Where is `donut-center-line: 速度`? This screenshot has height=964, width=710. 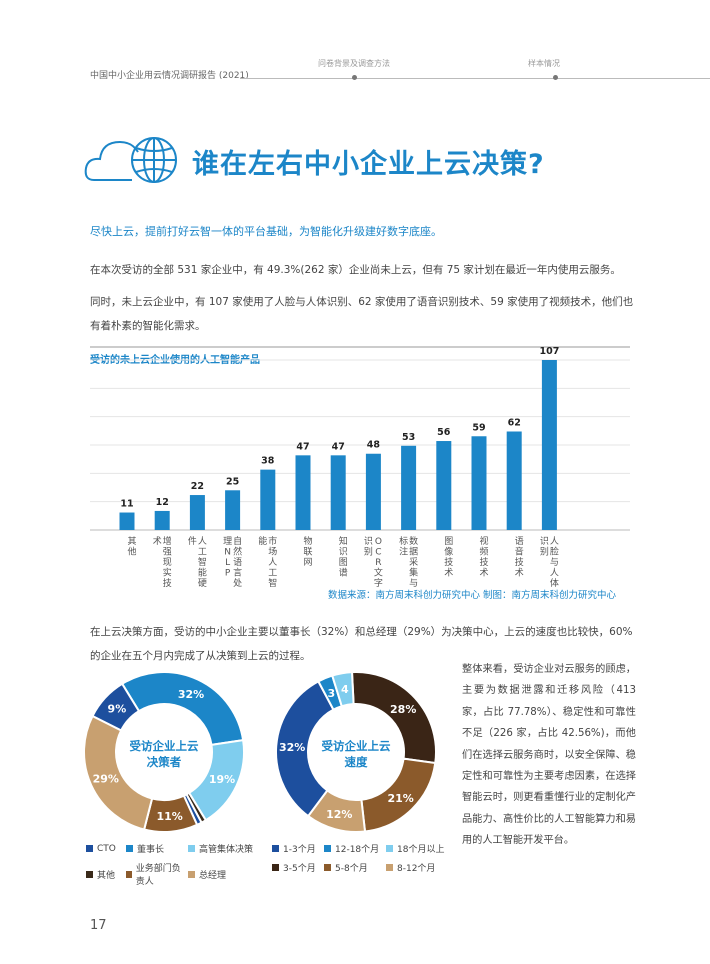 donut-center-line: 速度 is located at coordinates (356, 762).